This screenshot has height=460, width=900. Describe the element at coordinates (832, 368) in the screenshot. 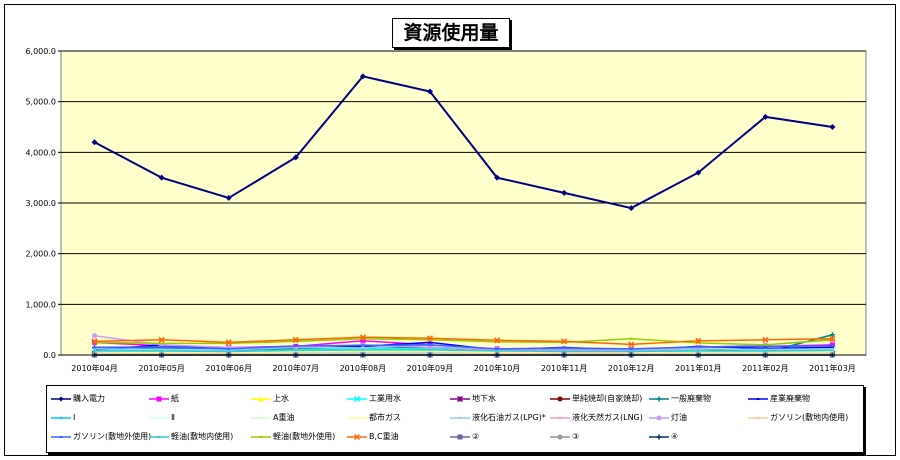

I see `x-tick-label: 2011年03月` at that location.